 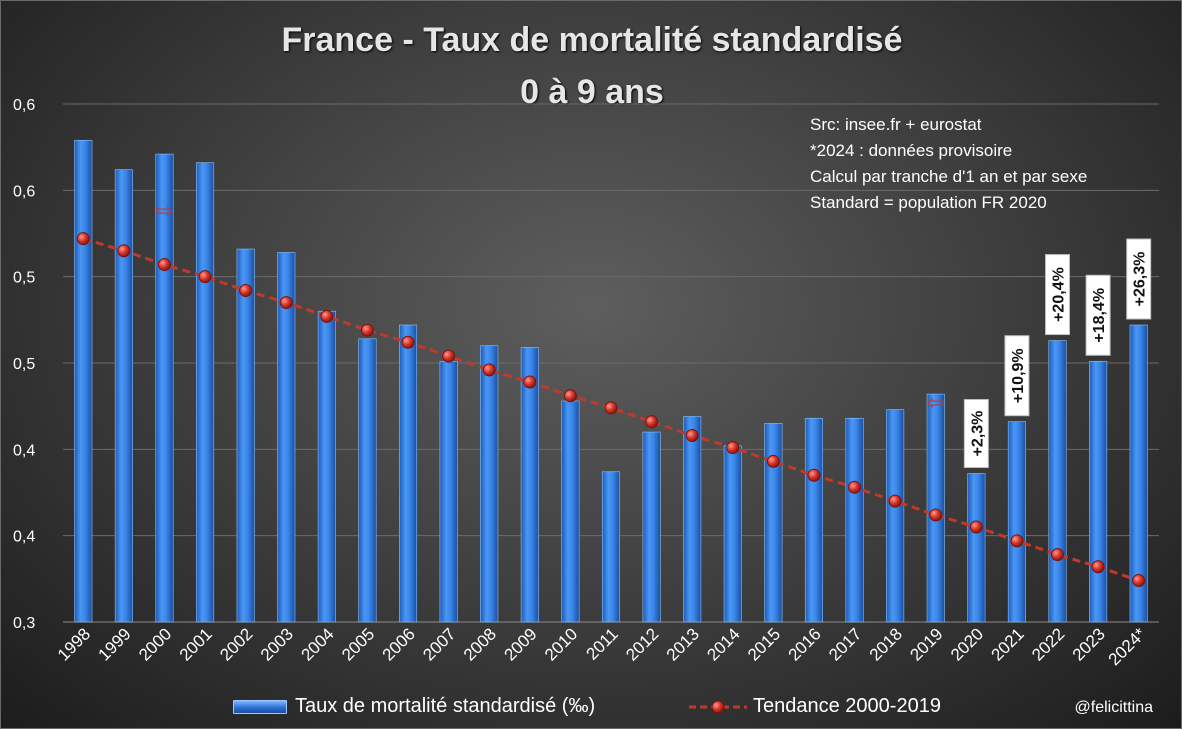 What do you see at coordinates (445, 706) in the screenshot?
I see `legend-bars-label: Taux de mortalité standardisé (‰)` at bounding box center [445, 706].